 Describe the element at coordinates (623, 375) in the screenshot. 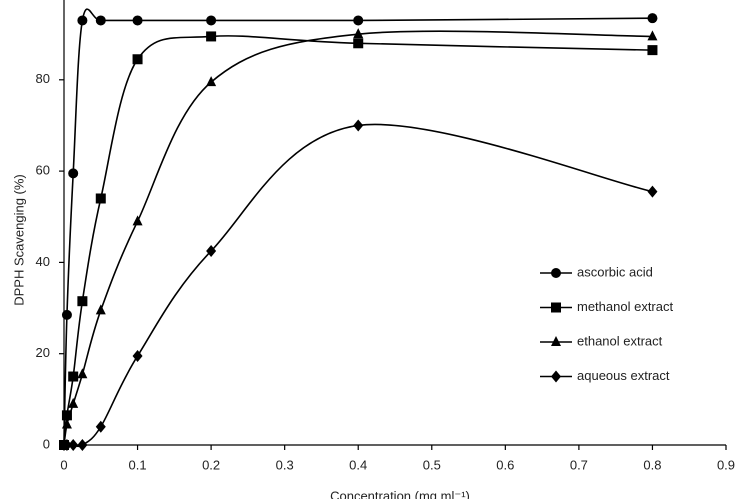

I see `legend-label: aqueous extract` at that location.